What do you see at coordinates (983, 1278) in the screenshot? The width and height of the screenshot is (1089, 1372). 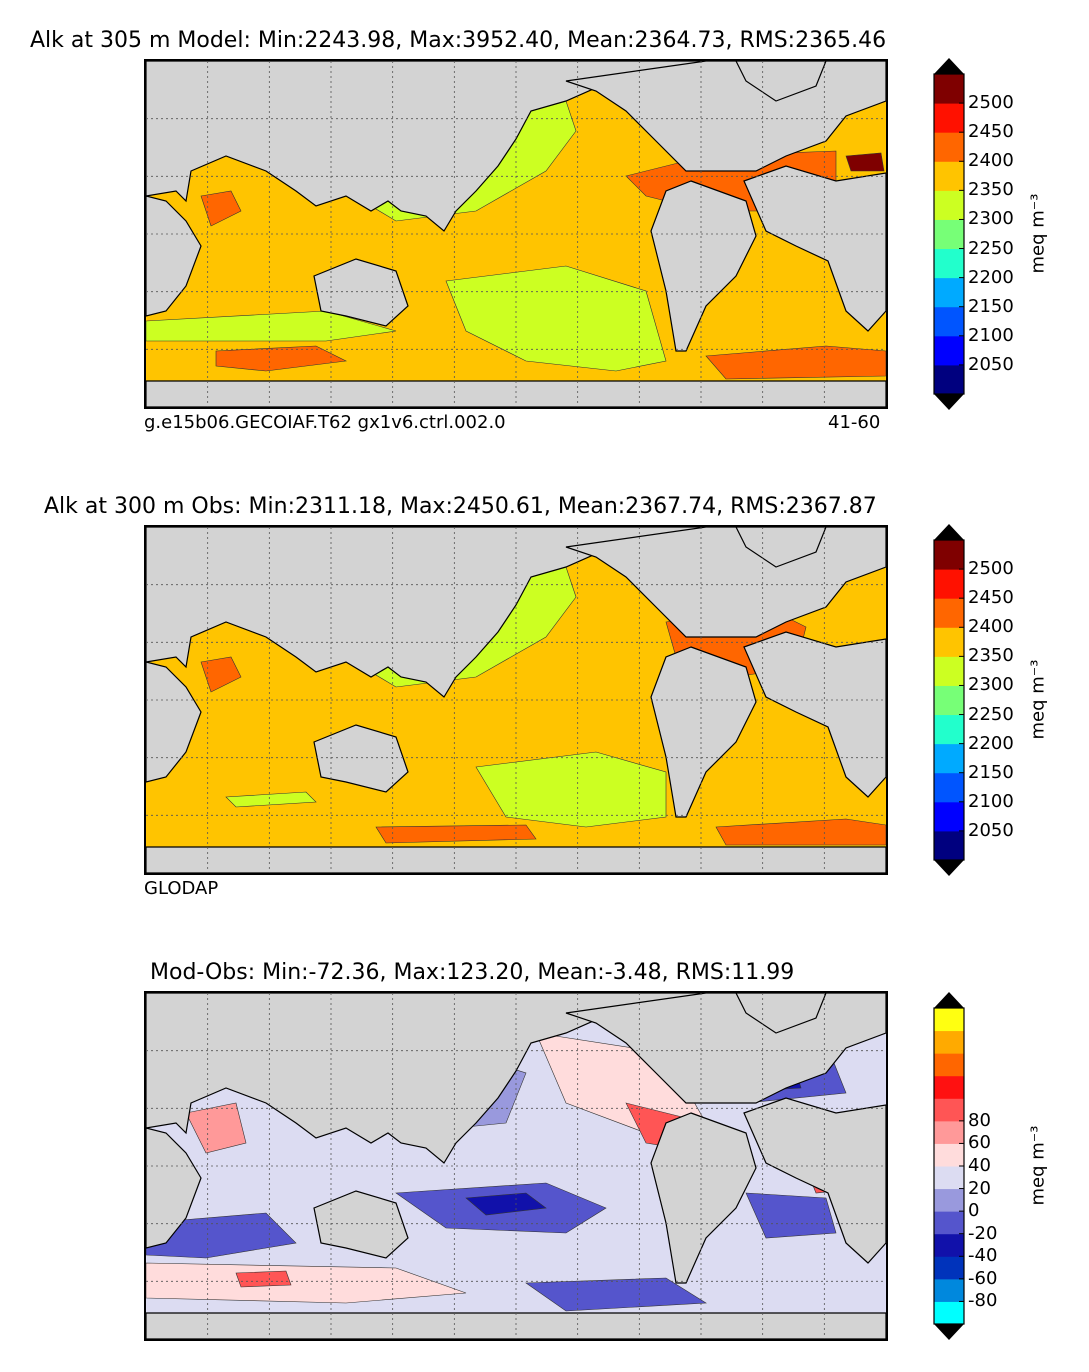 I see `colorbar-tick-label: -60` at bounding box center [983, 1278].